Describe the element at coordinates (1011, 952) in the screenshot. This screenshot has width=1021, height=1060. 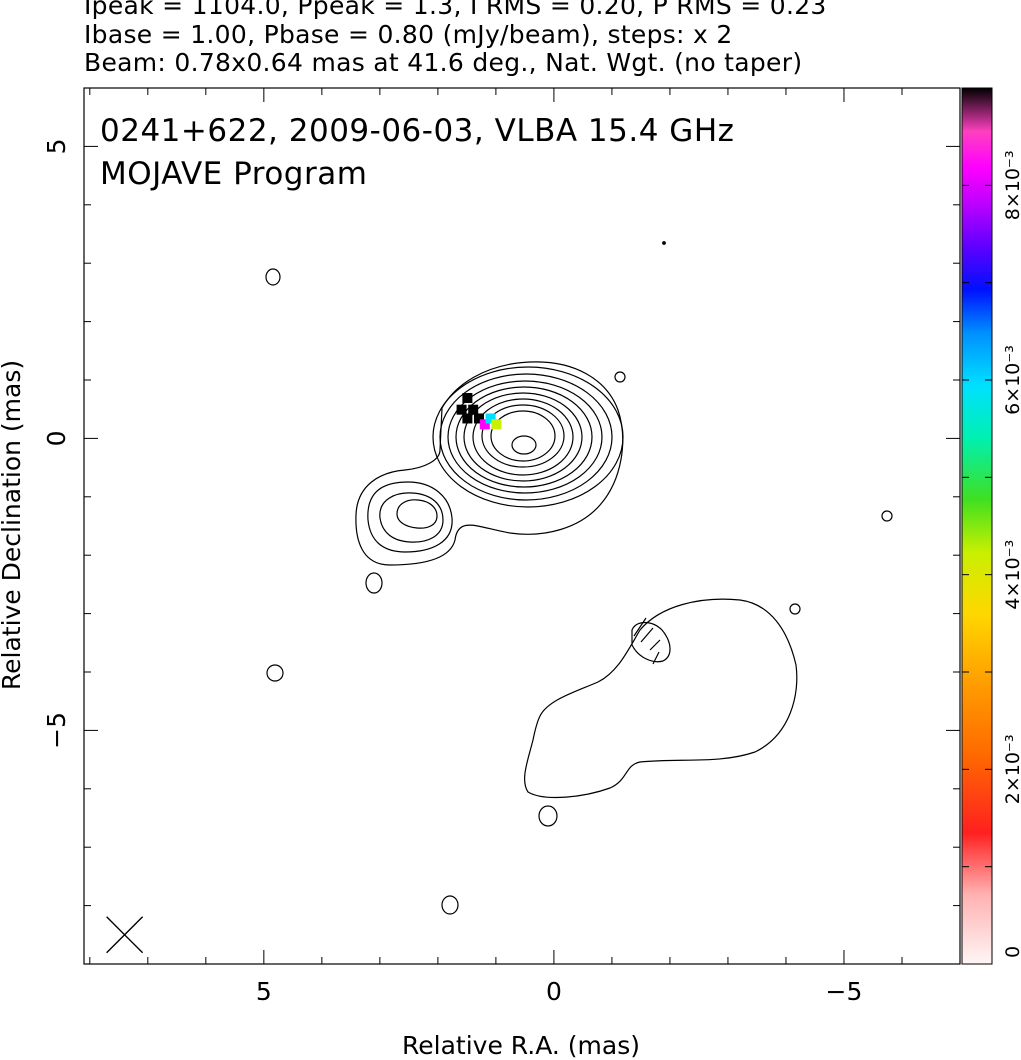
I see `colorbar-tick-label: 0` at that location.